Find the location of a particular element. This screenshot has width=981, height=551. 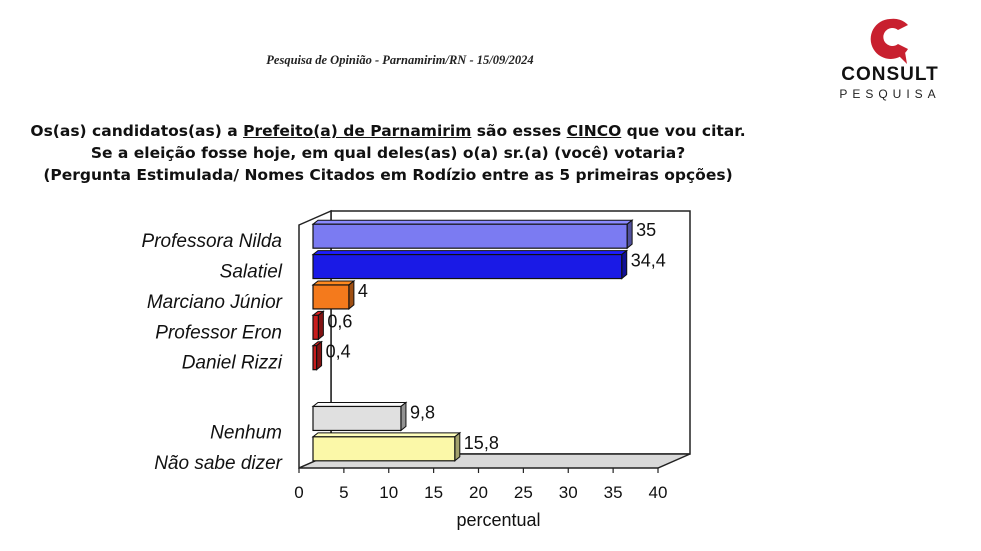

consult-logo: CONSULT PESQUISA is located at coordinates (890, 59).